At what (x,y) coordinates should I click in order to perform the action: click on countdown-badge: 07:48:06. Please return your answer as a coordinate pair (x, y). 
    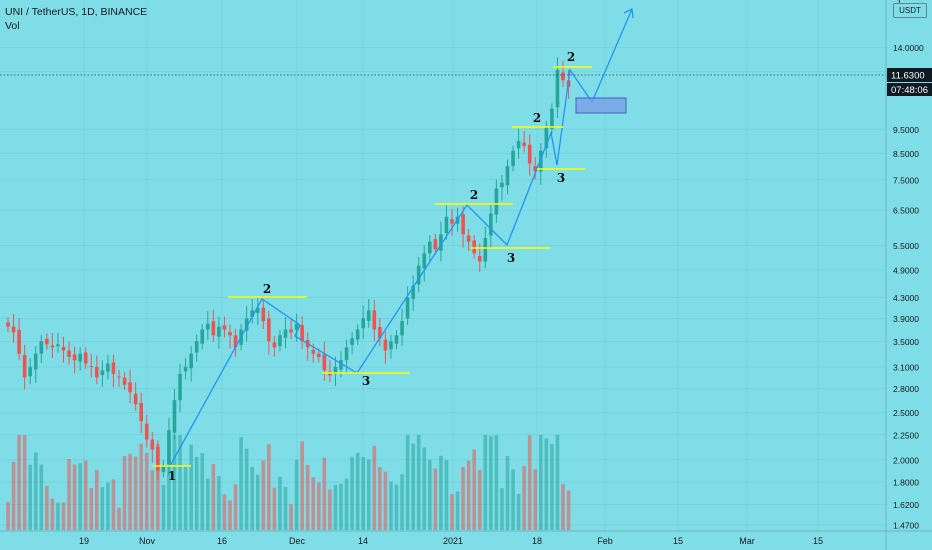
    Looking at the image, I should click on (909, 89).